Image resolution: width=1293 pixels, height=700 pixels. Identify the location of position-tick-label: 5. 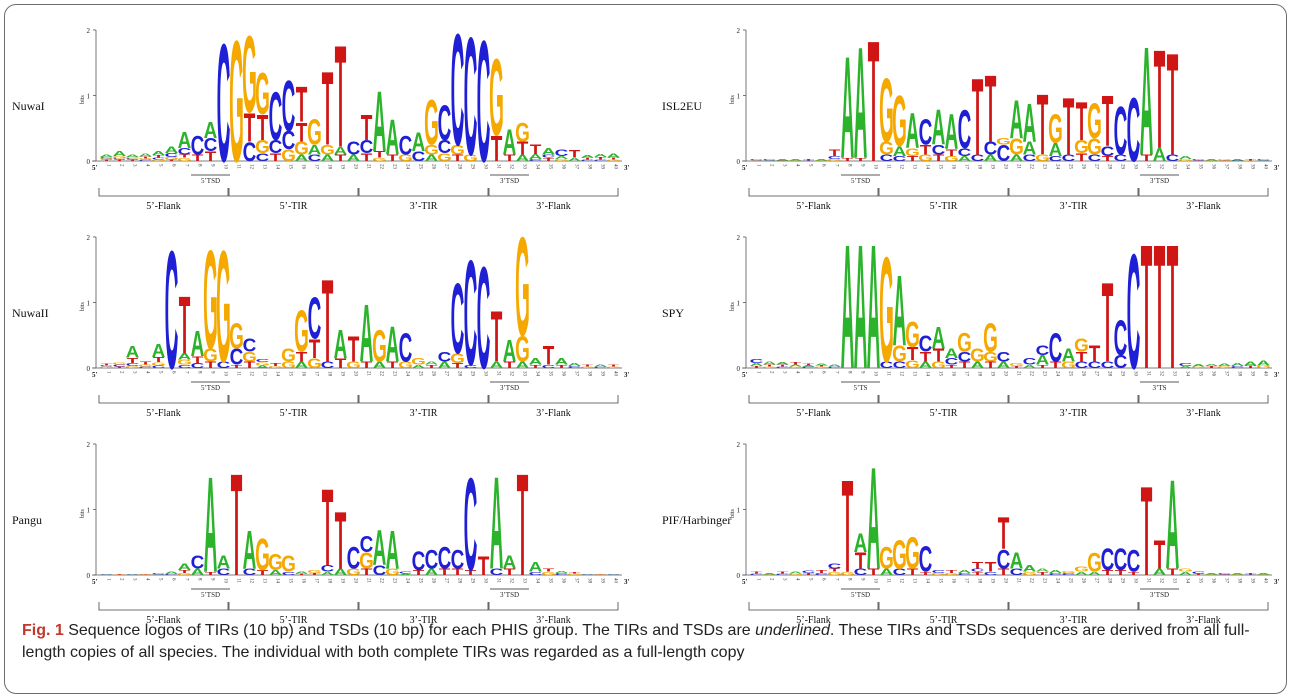
(160, 372).